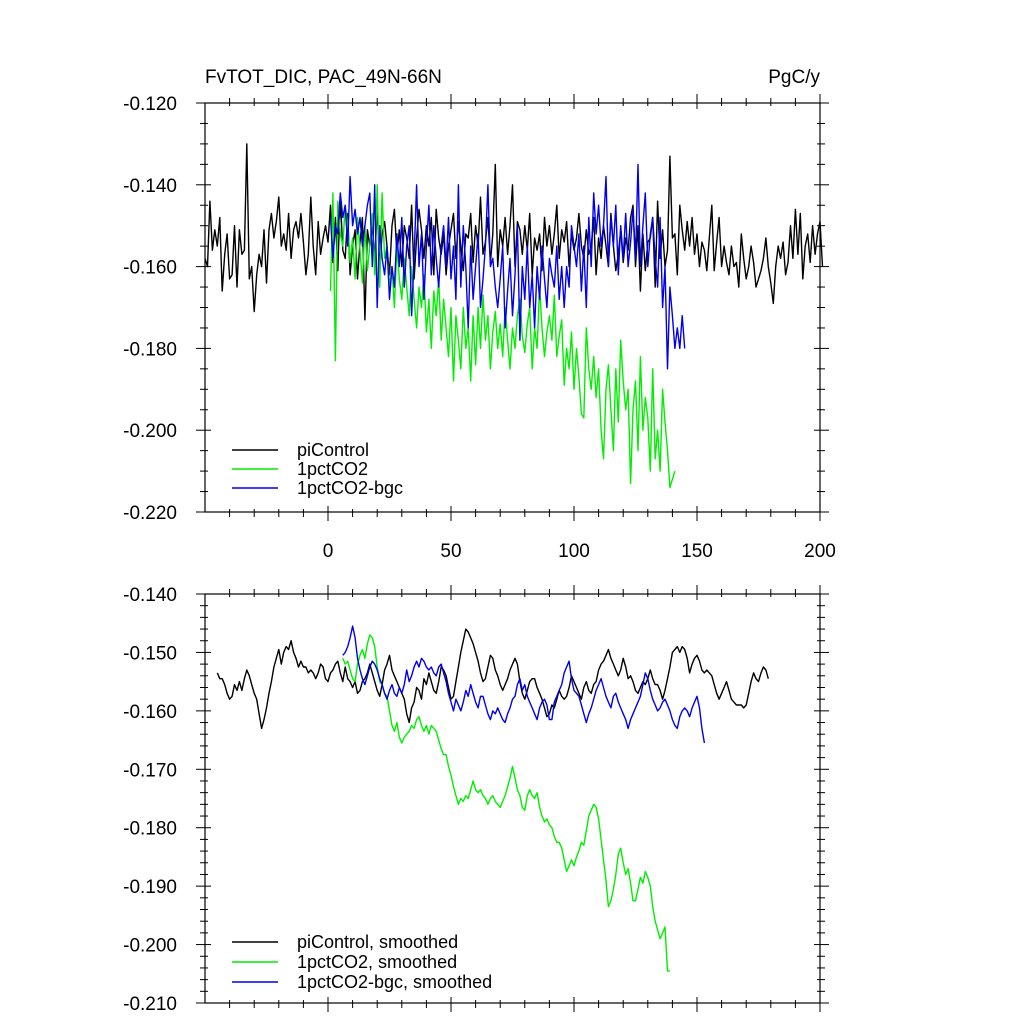 The height and width of the screenshot is (1024, 1024). What do you see at coordinates (150, 946) in the screenshot?
I see `bot-y-tick-label: -0.200` at bounding box center [150, 946].